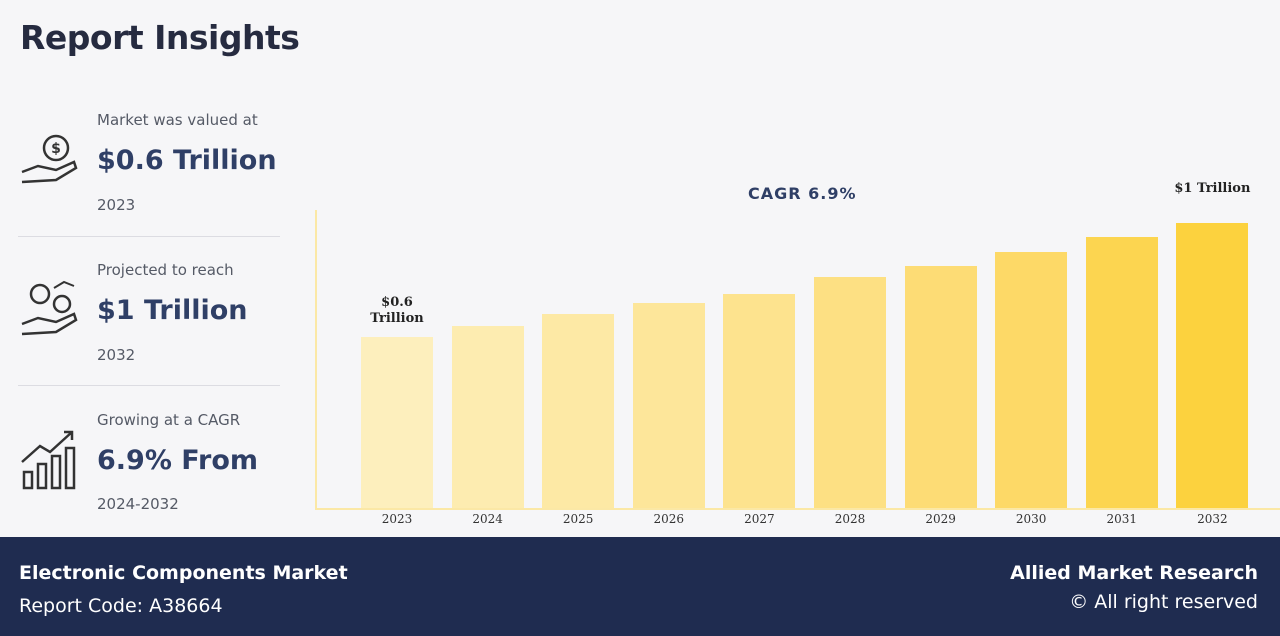  I want to click on x-tick-label: 2028, so click(850, 519).